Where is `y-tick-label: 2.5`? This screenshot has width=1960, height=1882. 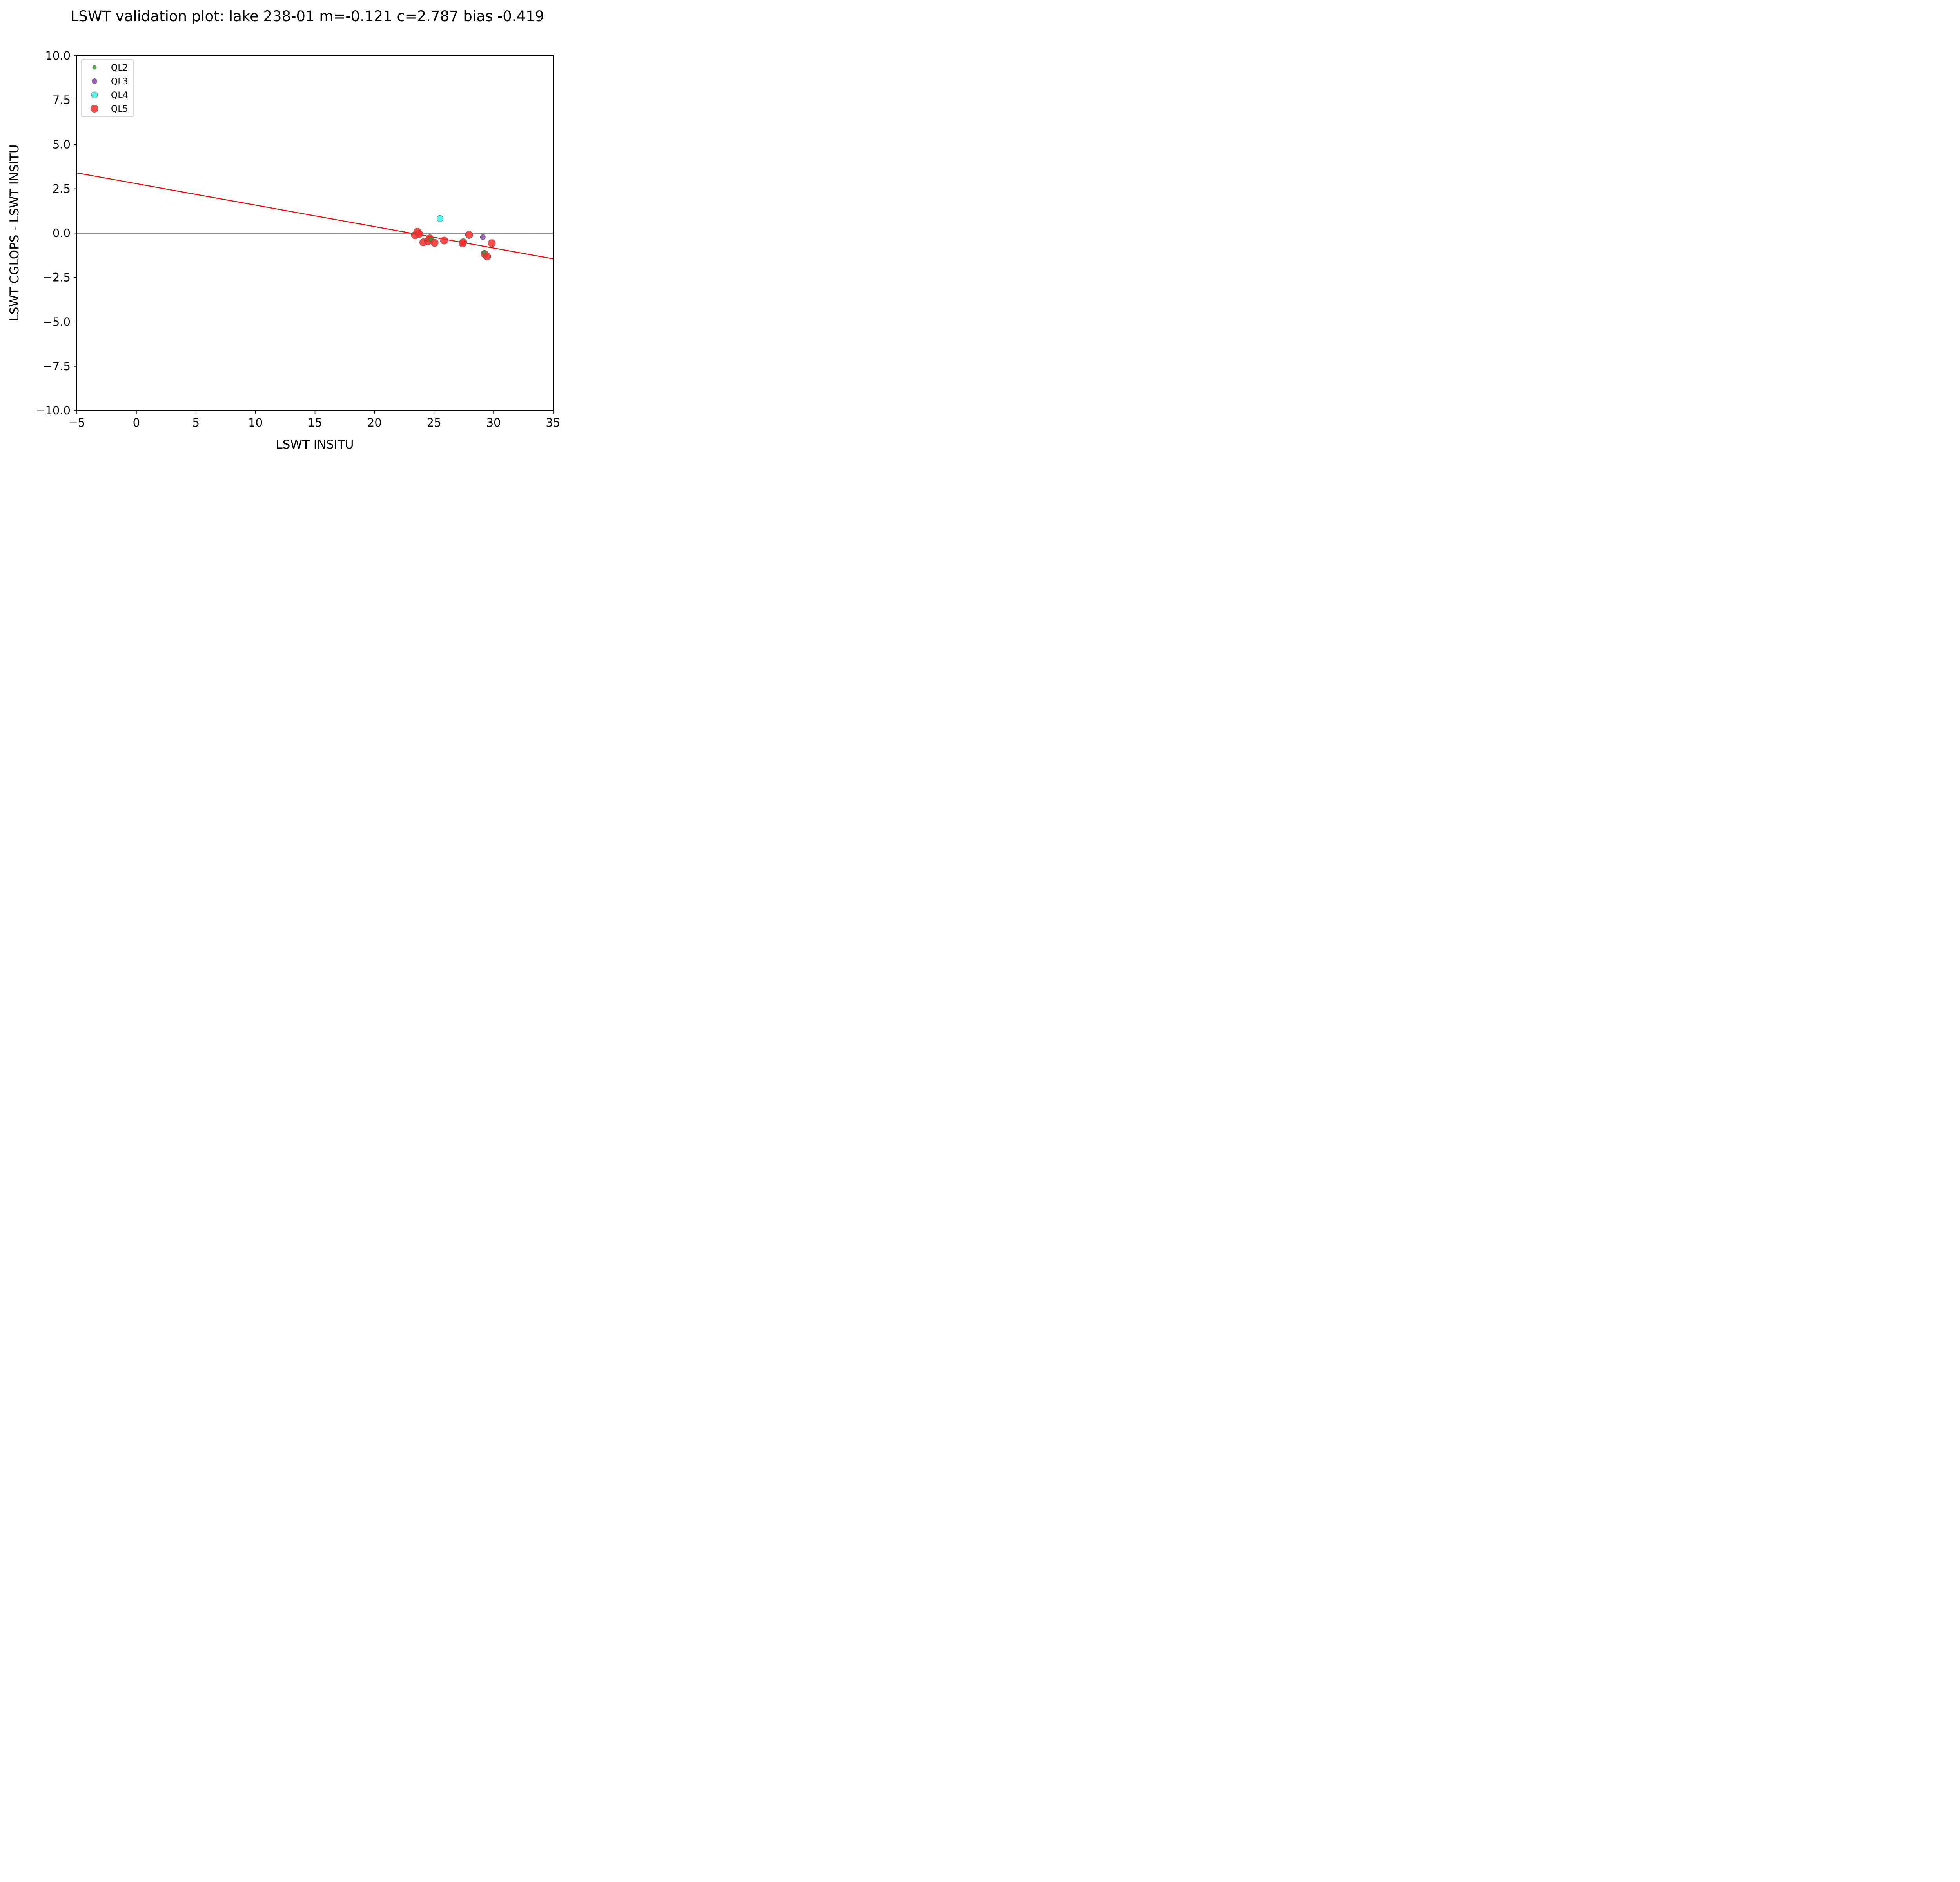
y-tick-label: 2.5 is located at coordinates (62, 188).